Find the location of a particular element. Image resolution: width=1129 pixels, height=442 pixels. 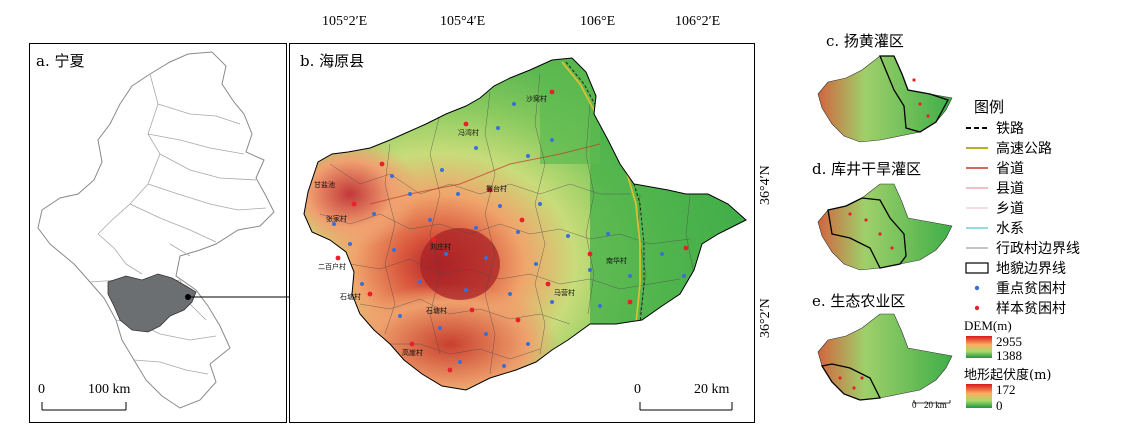

panel-a-scale-label: 100 km is located at coordinates (109, 389).